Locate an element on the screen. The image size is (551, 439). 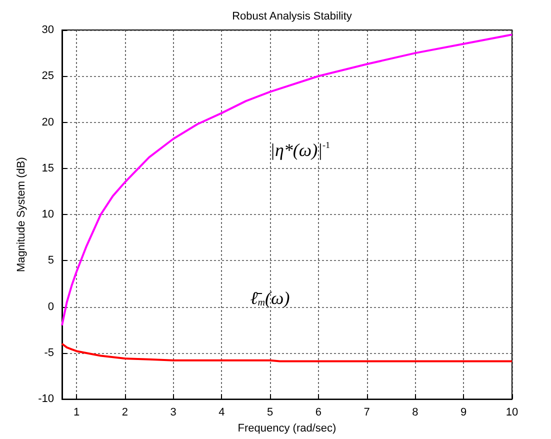
x-tick-label: 6 is located at coordinates (318, 412).